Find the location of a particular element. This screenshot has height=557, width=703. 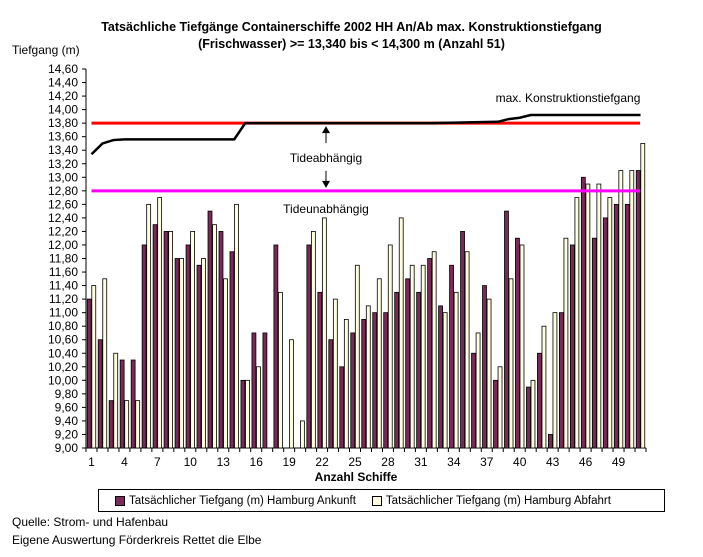

x-tick-label: 49 is located at coordinates (619, 462).